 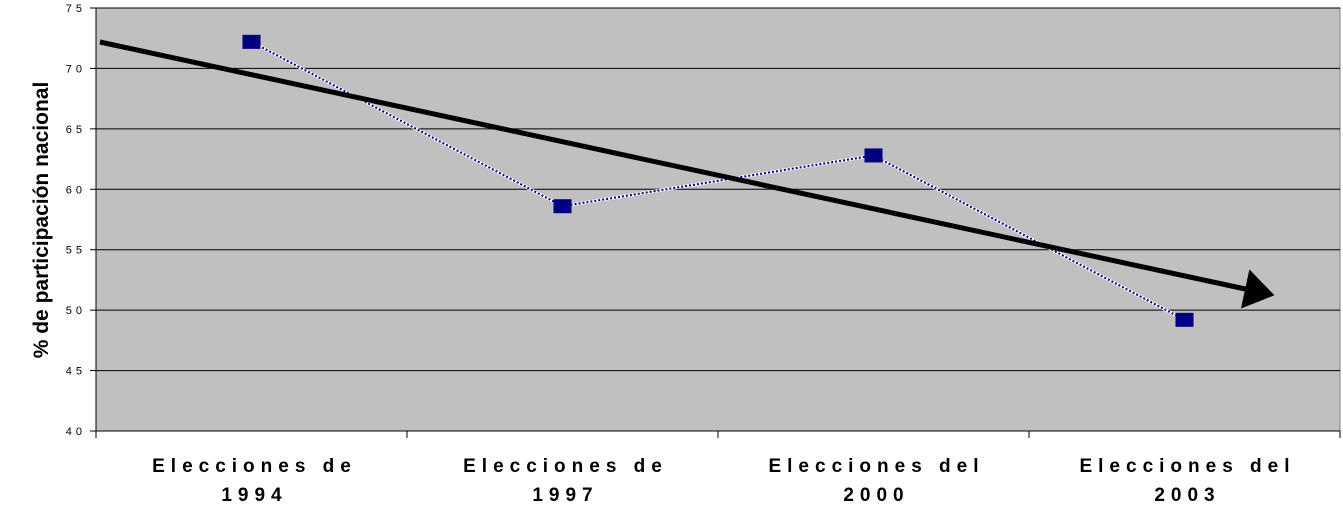 What do you see at coordinates (565, 481) in the screenshot?
I see `x-tick-label: Elecciones de 1997` at bounding box center [565, 481].